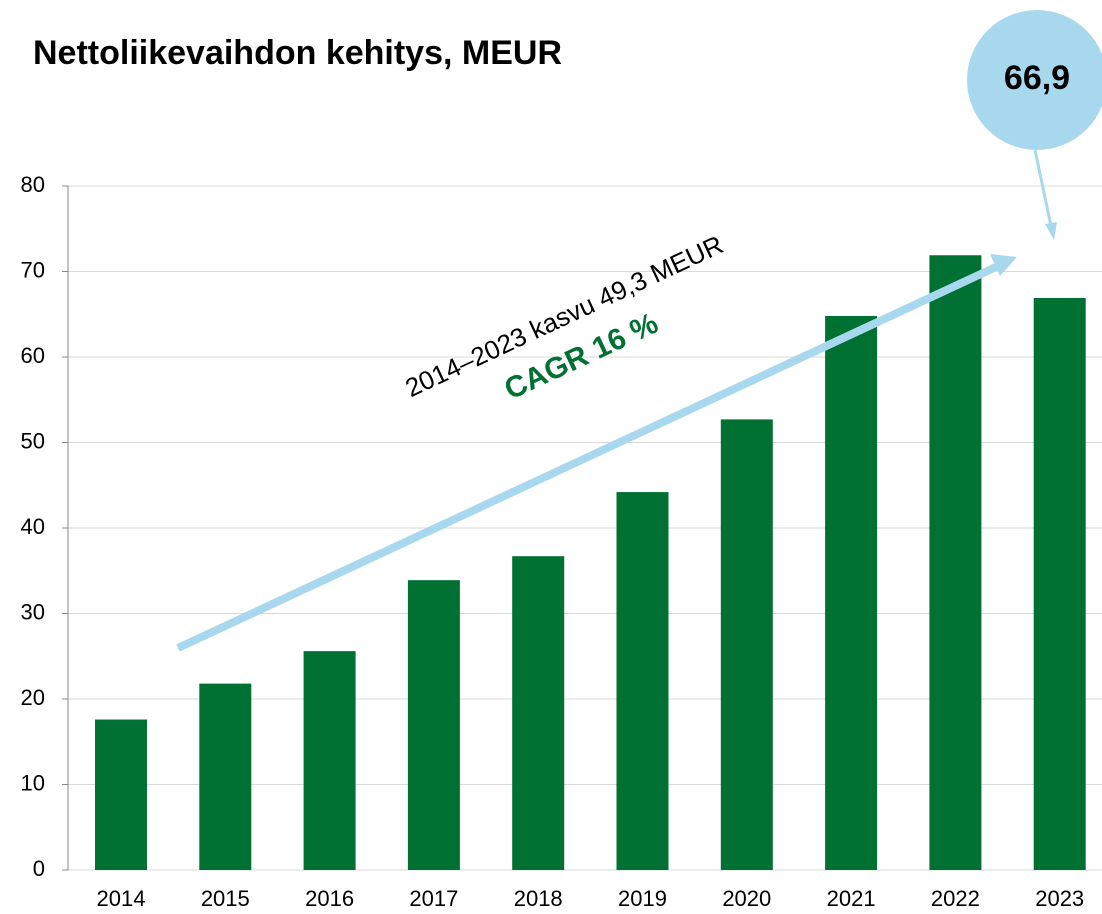 The image size is (1102, 914). Describe the element at coordinates (33, 782) in the screenshot. I see `y-tick-label: 10` at that location.